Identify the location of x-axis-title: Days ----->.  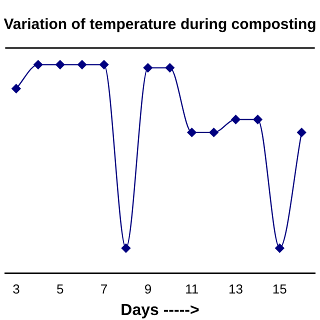
(160, 310).